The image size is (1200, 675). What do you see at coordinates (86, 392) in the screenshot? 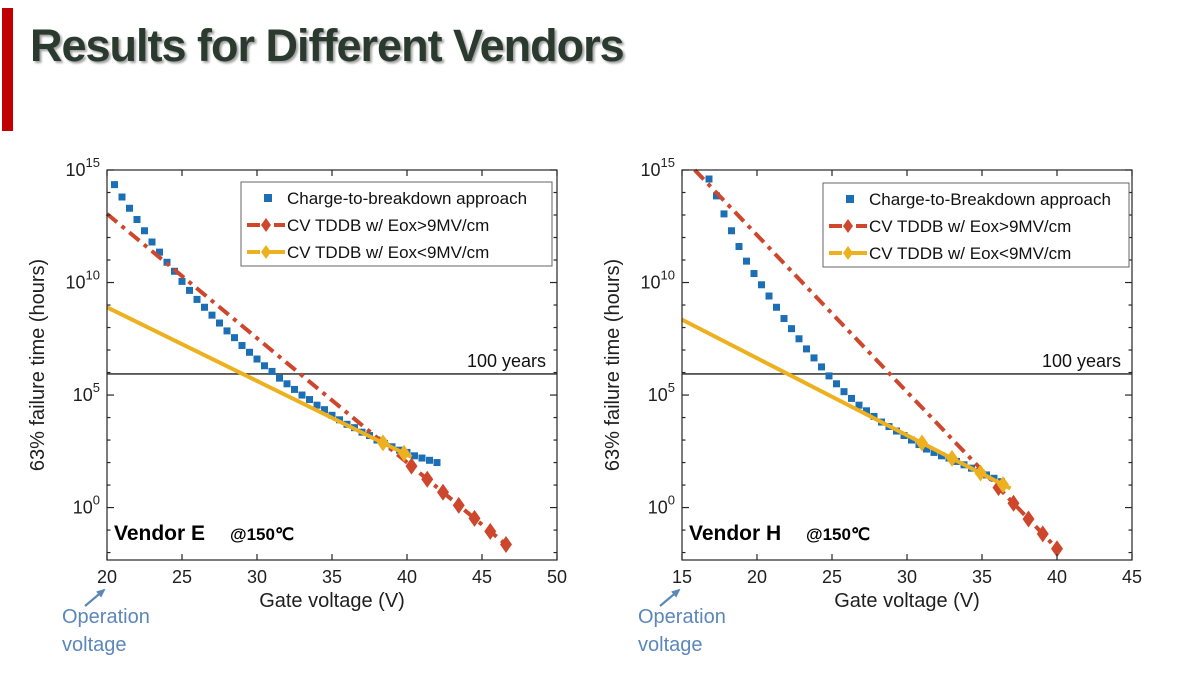
I see `y-tick-label: 10⁵` at bounding box center [86, 392].